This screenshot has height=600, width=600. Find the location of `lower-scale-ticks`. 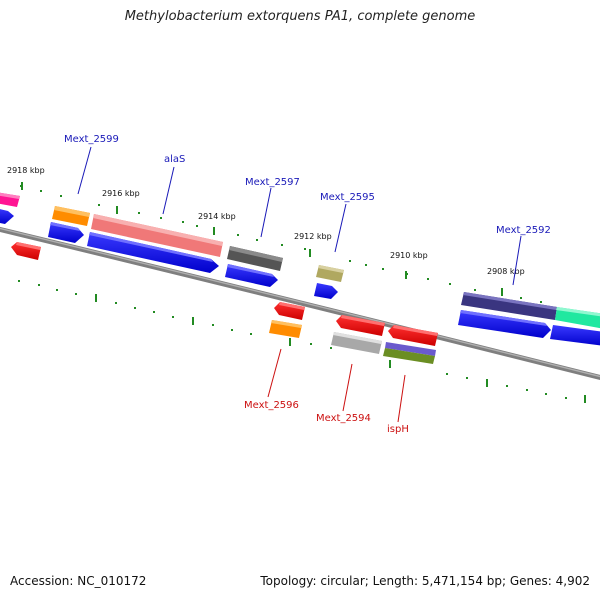

lower-scale-ticks is located at coordinates (340, 348).